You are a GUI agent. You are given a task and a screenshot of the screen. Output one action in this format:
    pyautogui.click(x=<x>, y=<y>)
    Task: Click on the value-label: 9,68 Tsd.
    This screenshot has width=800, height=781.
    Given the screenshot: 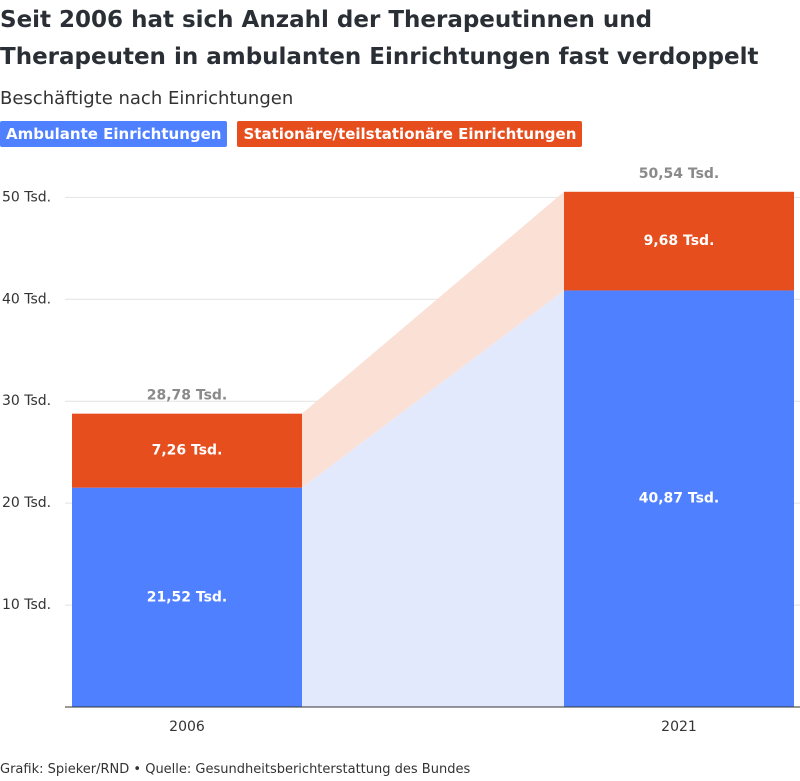 What is the action you would take?
    pyautogui.click(x=679, y=241)
    